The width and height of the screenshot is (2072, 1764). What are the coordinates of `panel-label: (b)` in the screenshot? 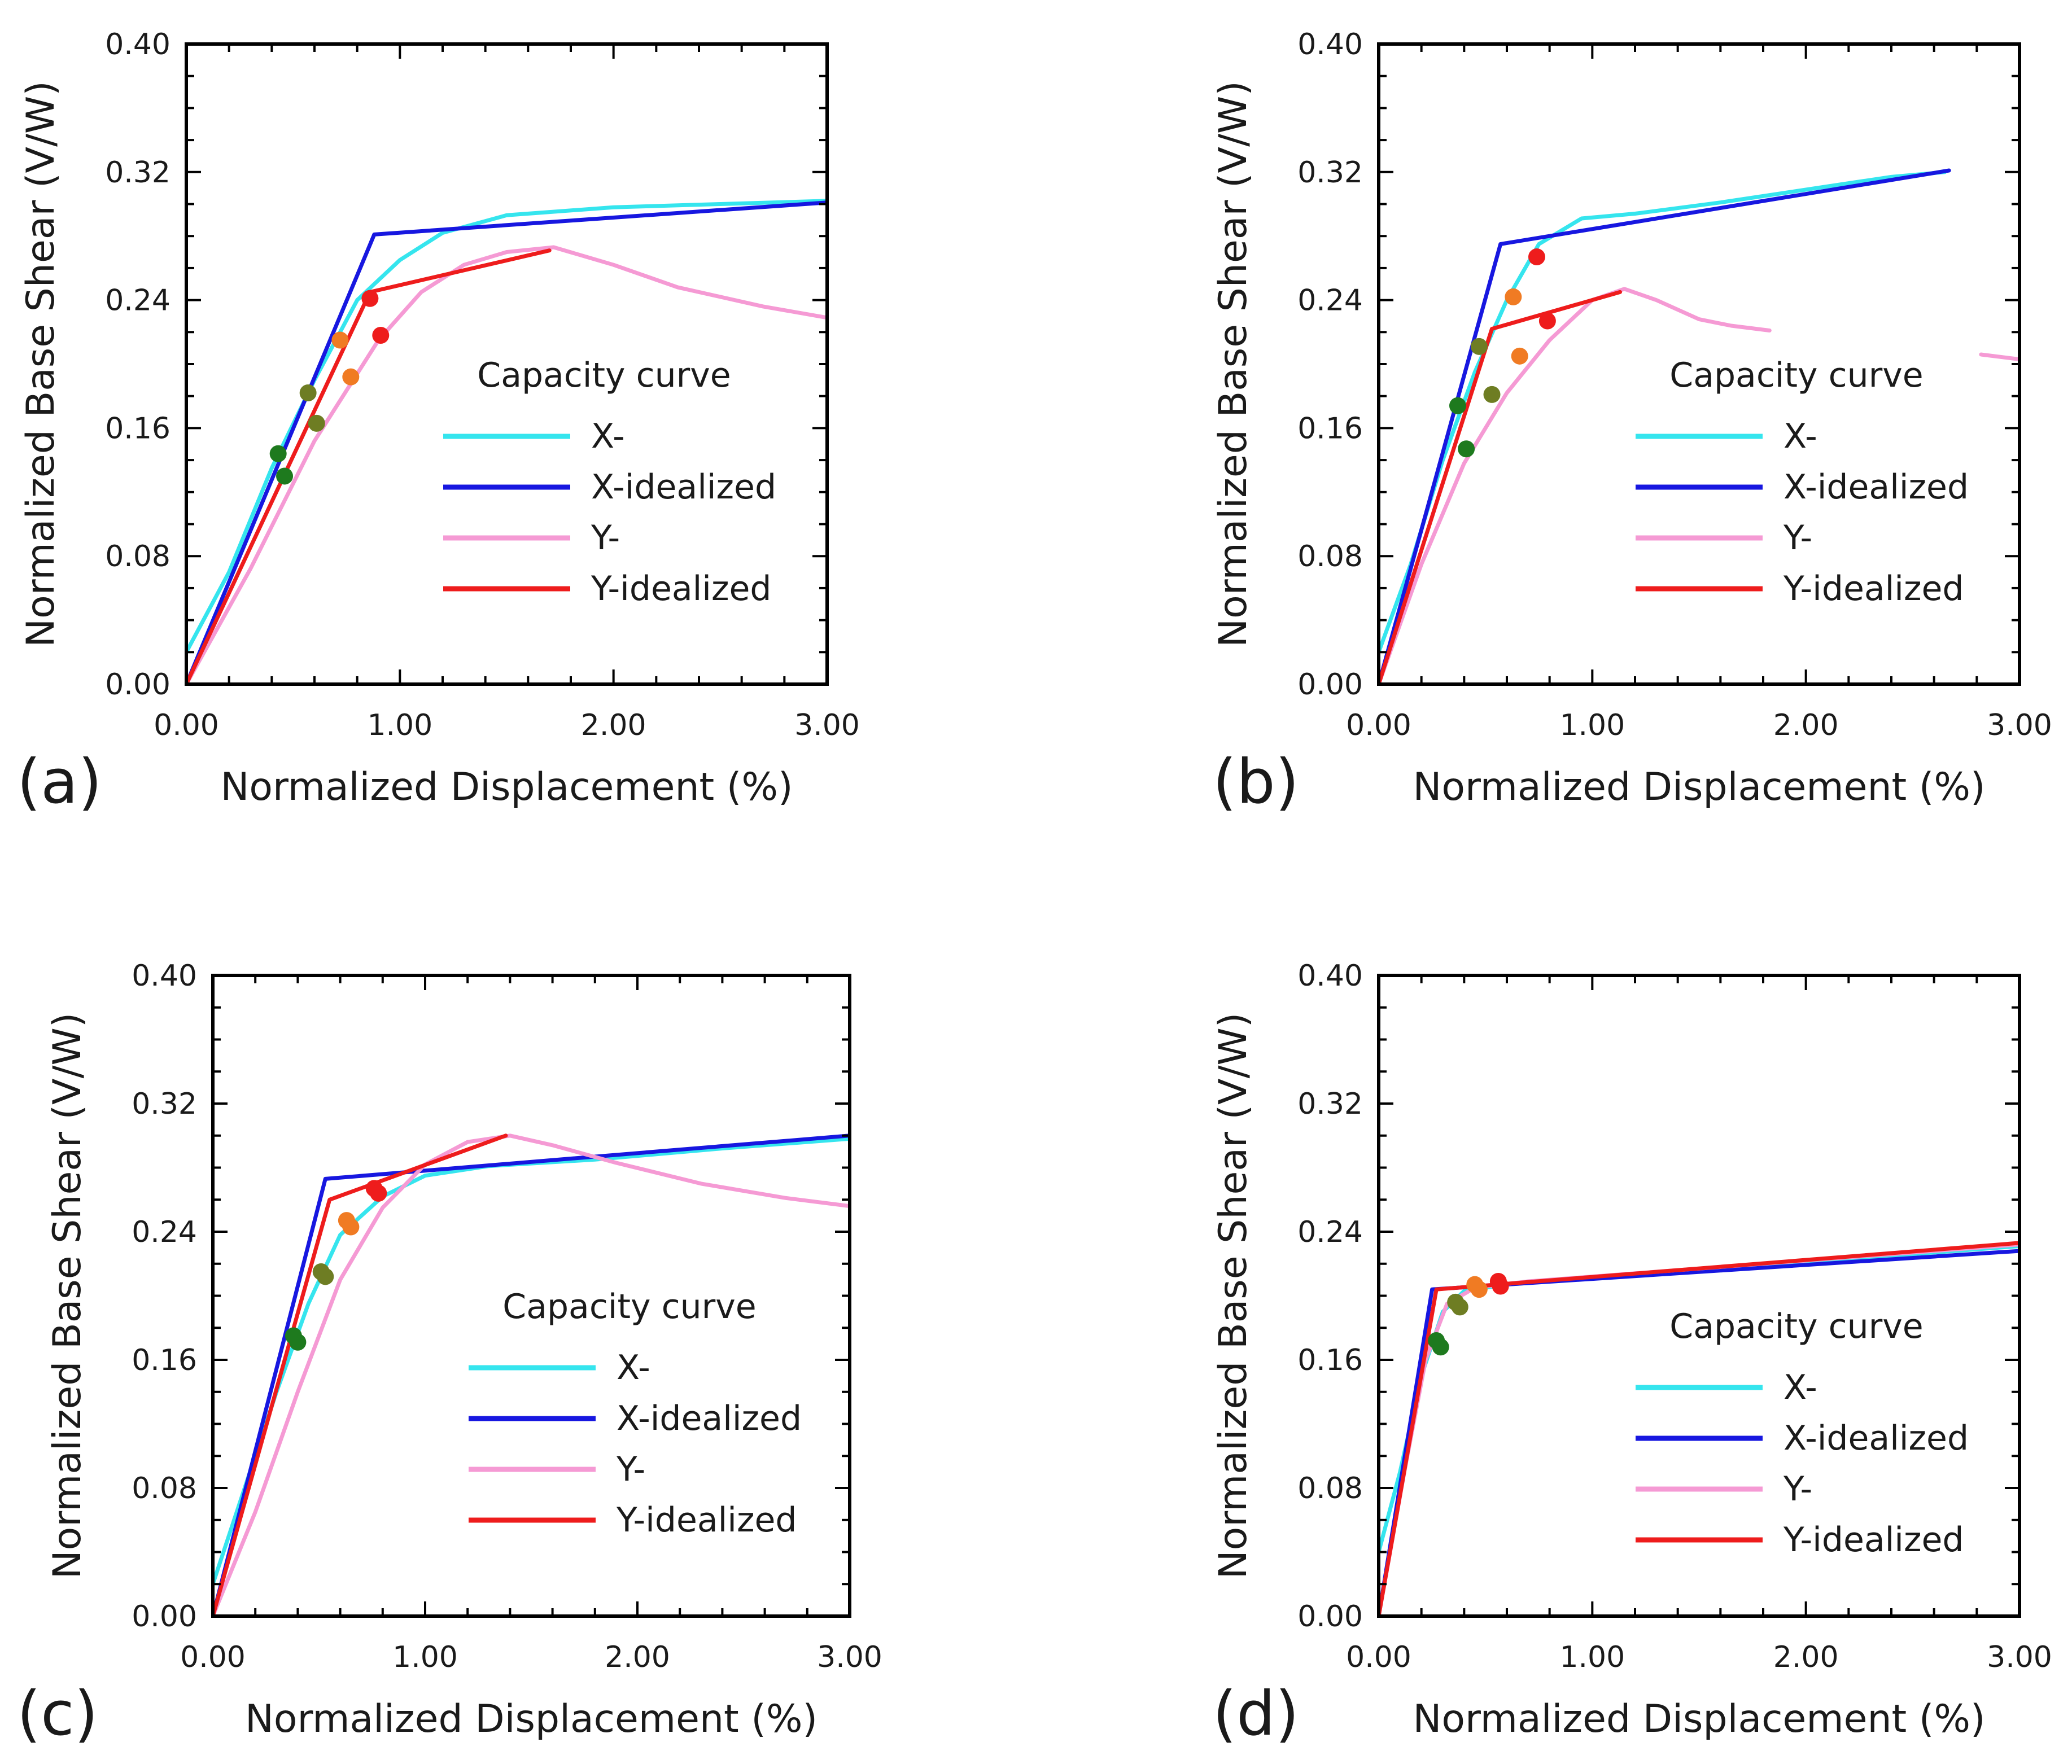 It's located at (1256, 782).